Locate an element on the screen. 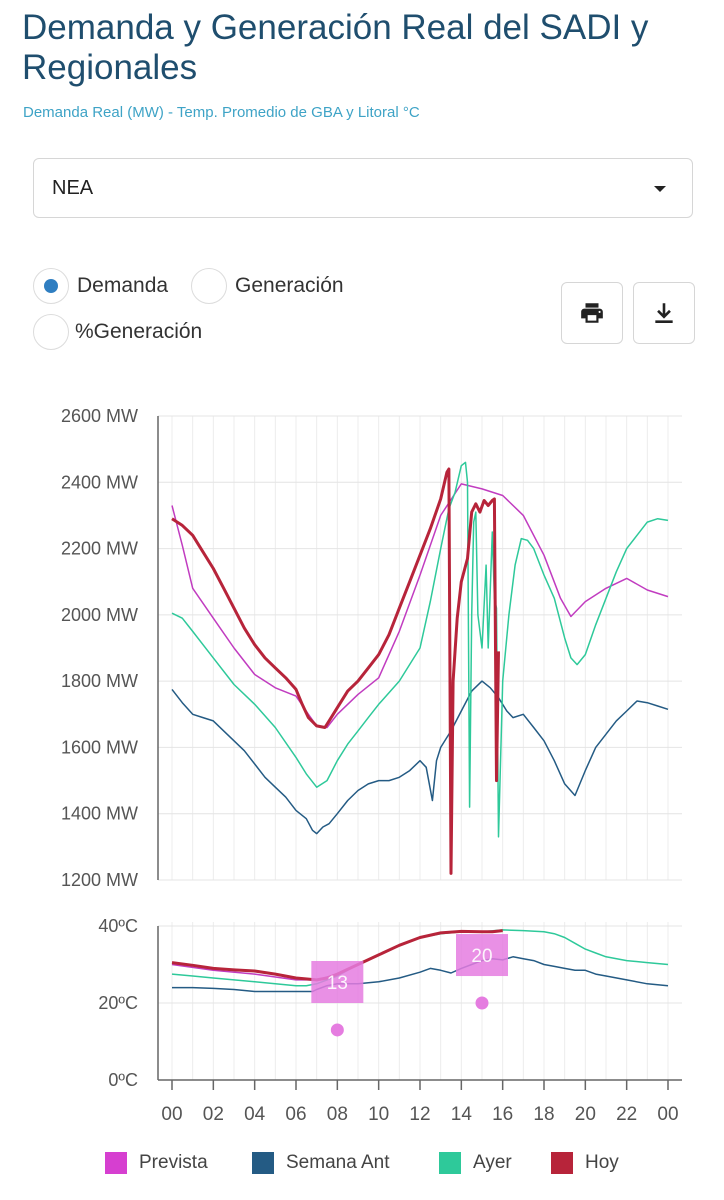  radio-porcentaje-generacion: %Generación is located at coordinates (117, 332).